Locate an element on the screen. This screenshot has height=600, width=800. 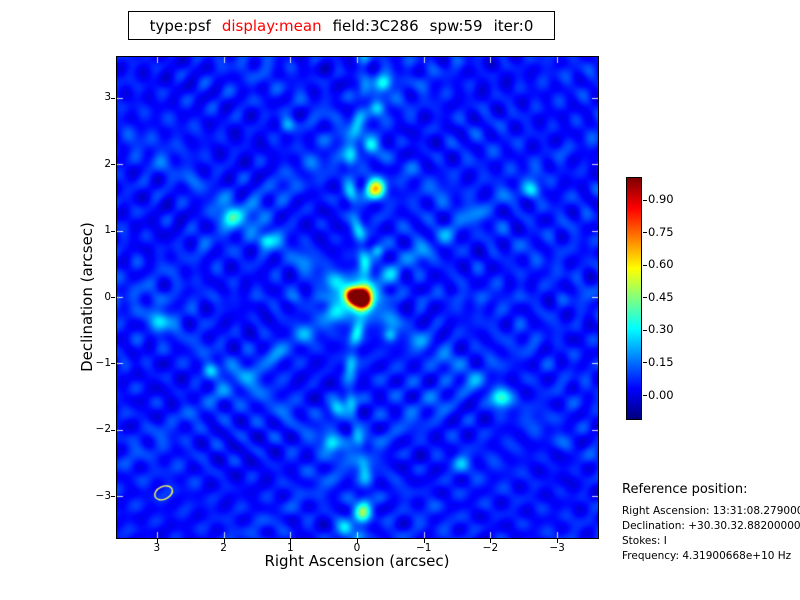
y-tick-label: 3 is located at coordinates (107, 97).